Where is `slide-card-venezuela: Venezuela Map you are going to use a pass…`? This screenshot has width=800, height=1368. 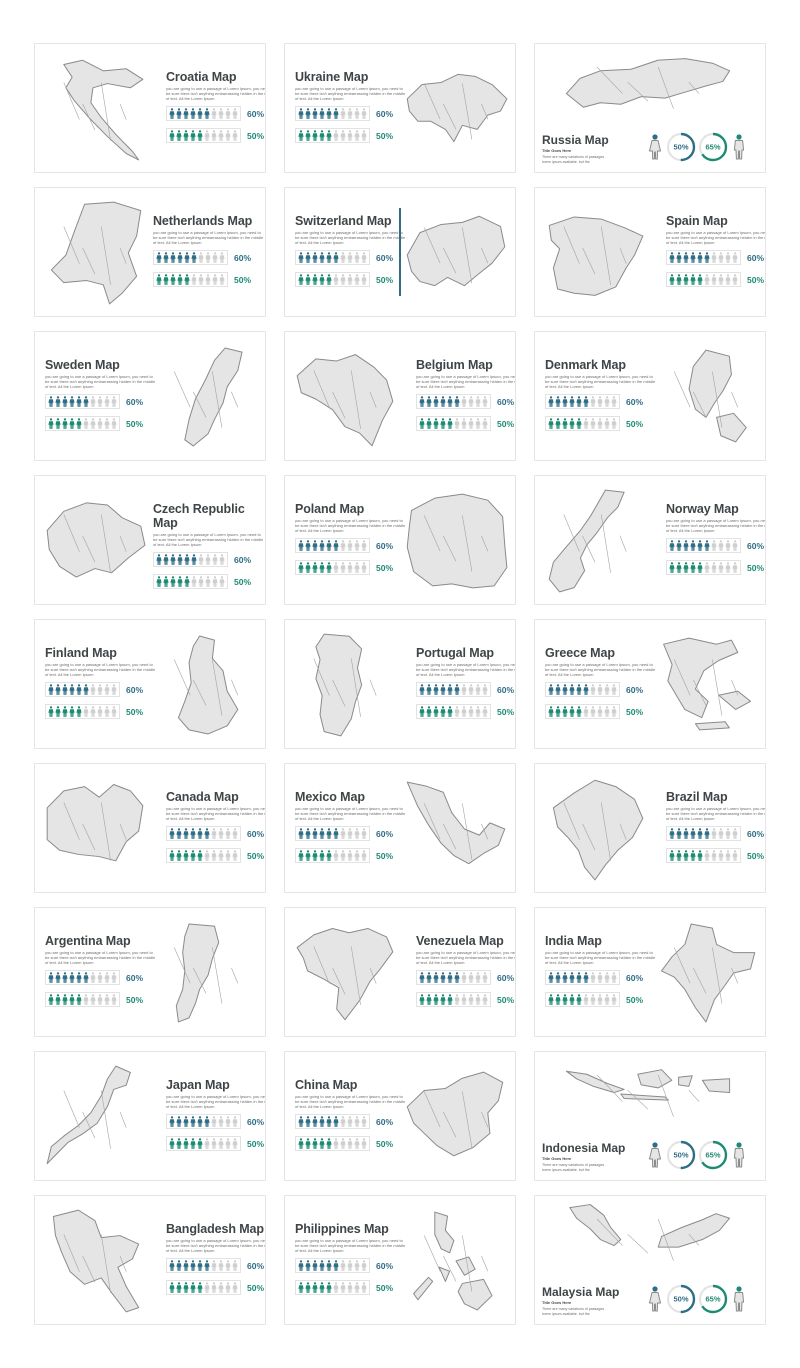 slide-card-venezuela: Venezuela Map you are going to use a pass… is located at coordinates (400, 972).